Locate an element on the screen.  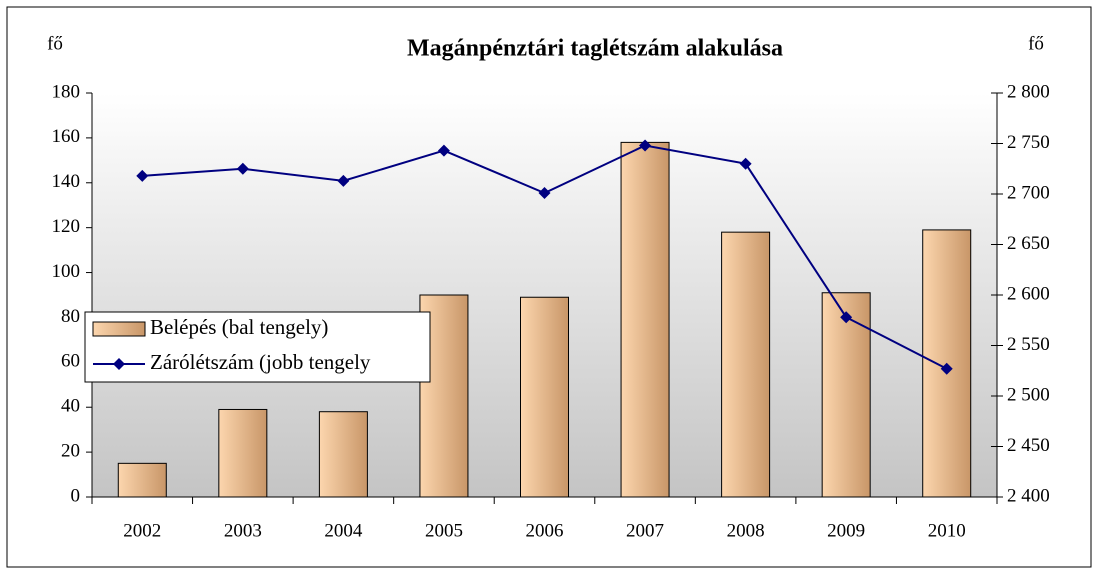
y-tick-label: 120 is located at coordinates (66, 226).